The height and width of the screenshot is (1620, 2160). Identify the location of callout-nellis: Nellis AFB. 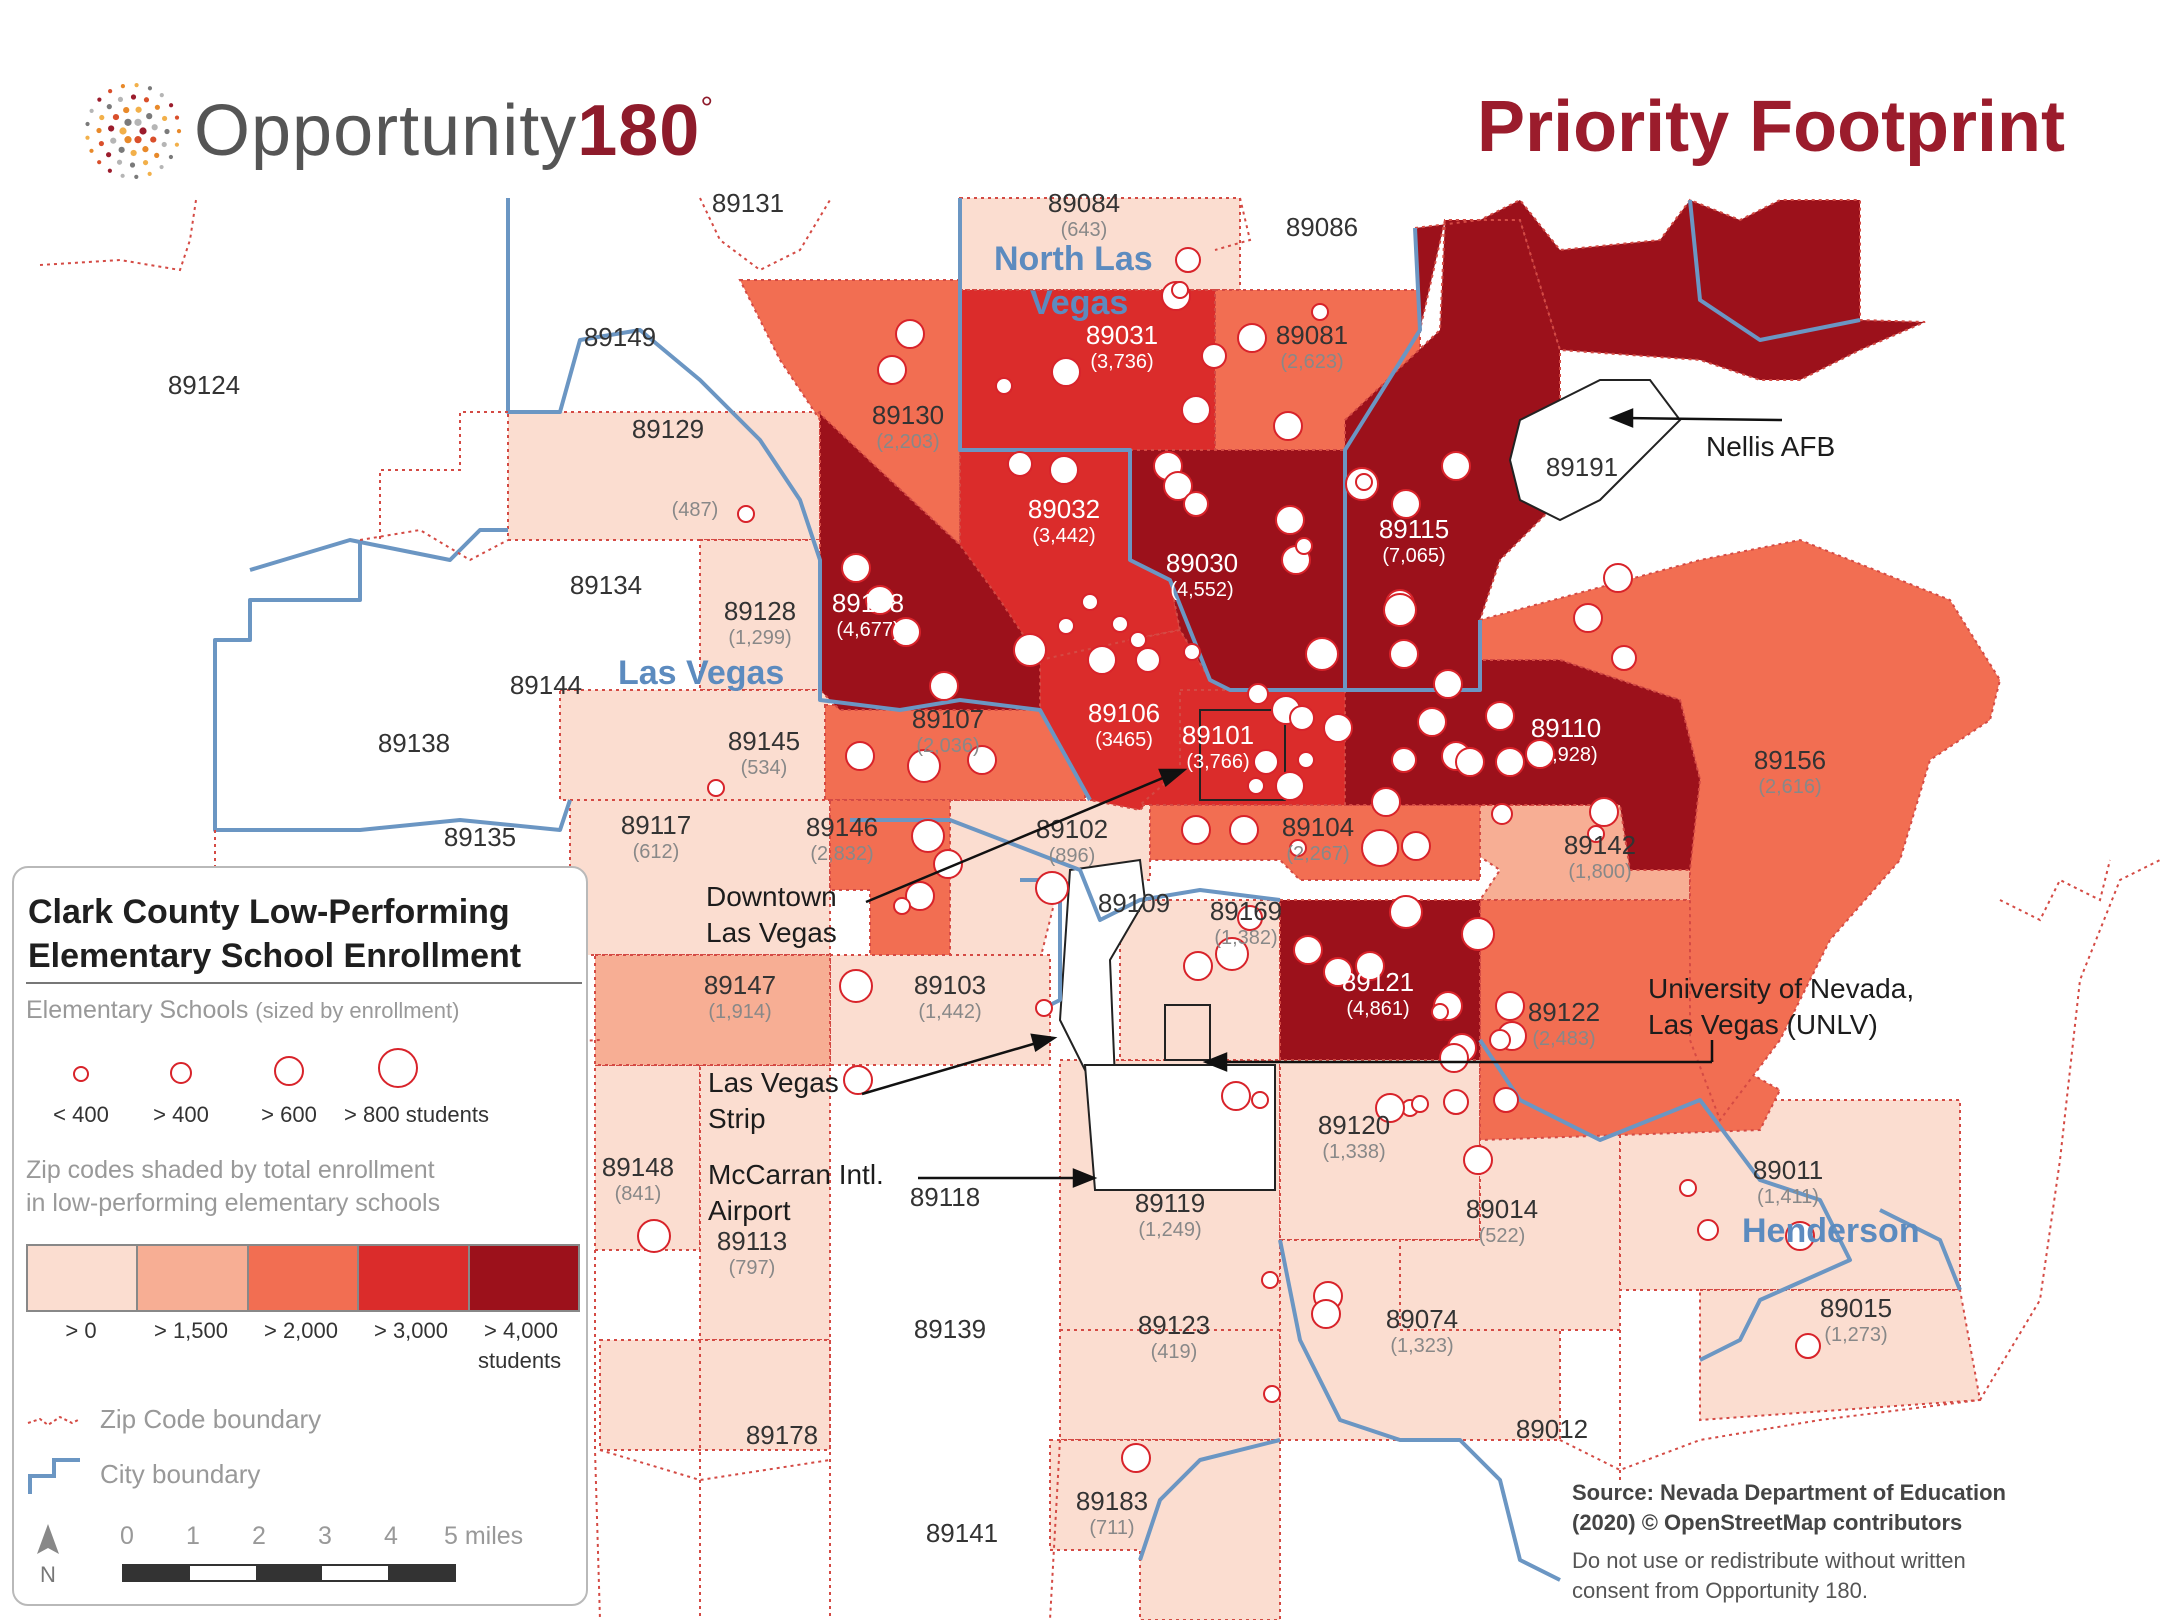
(1770, 446).